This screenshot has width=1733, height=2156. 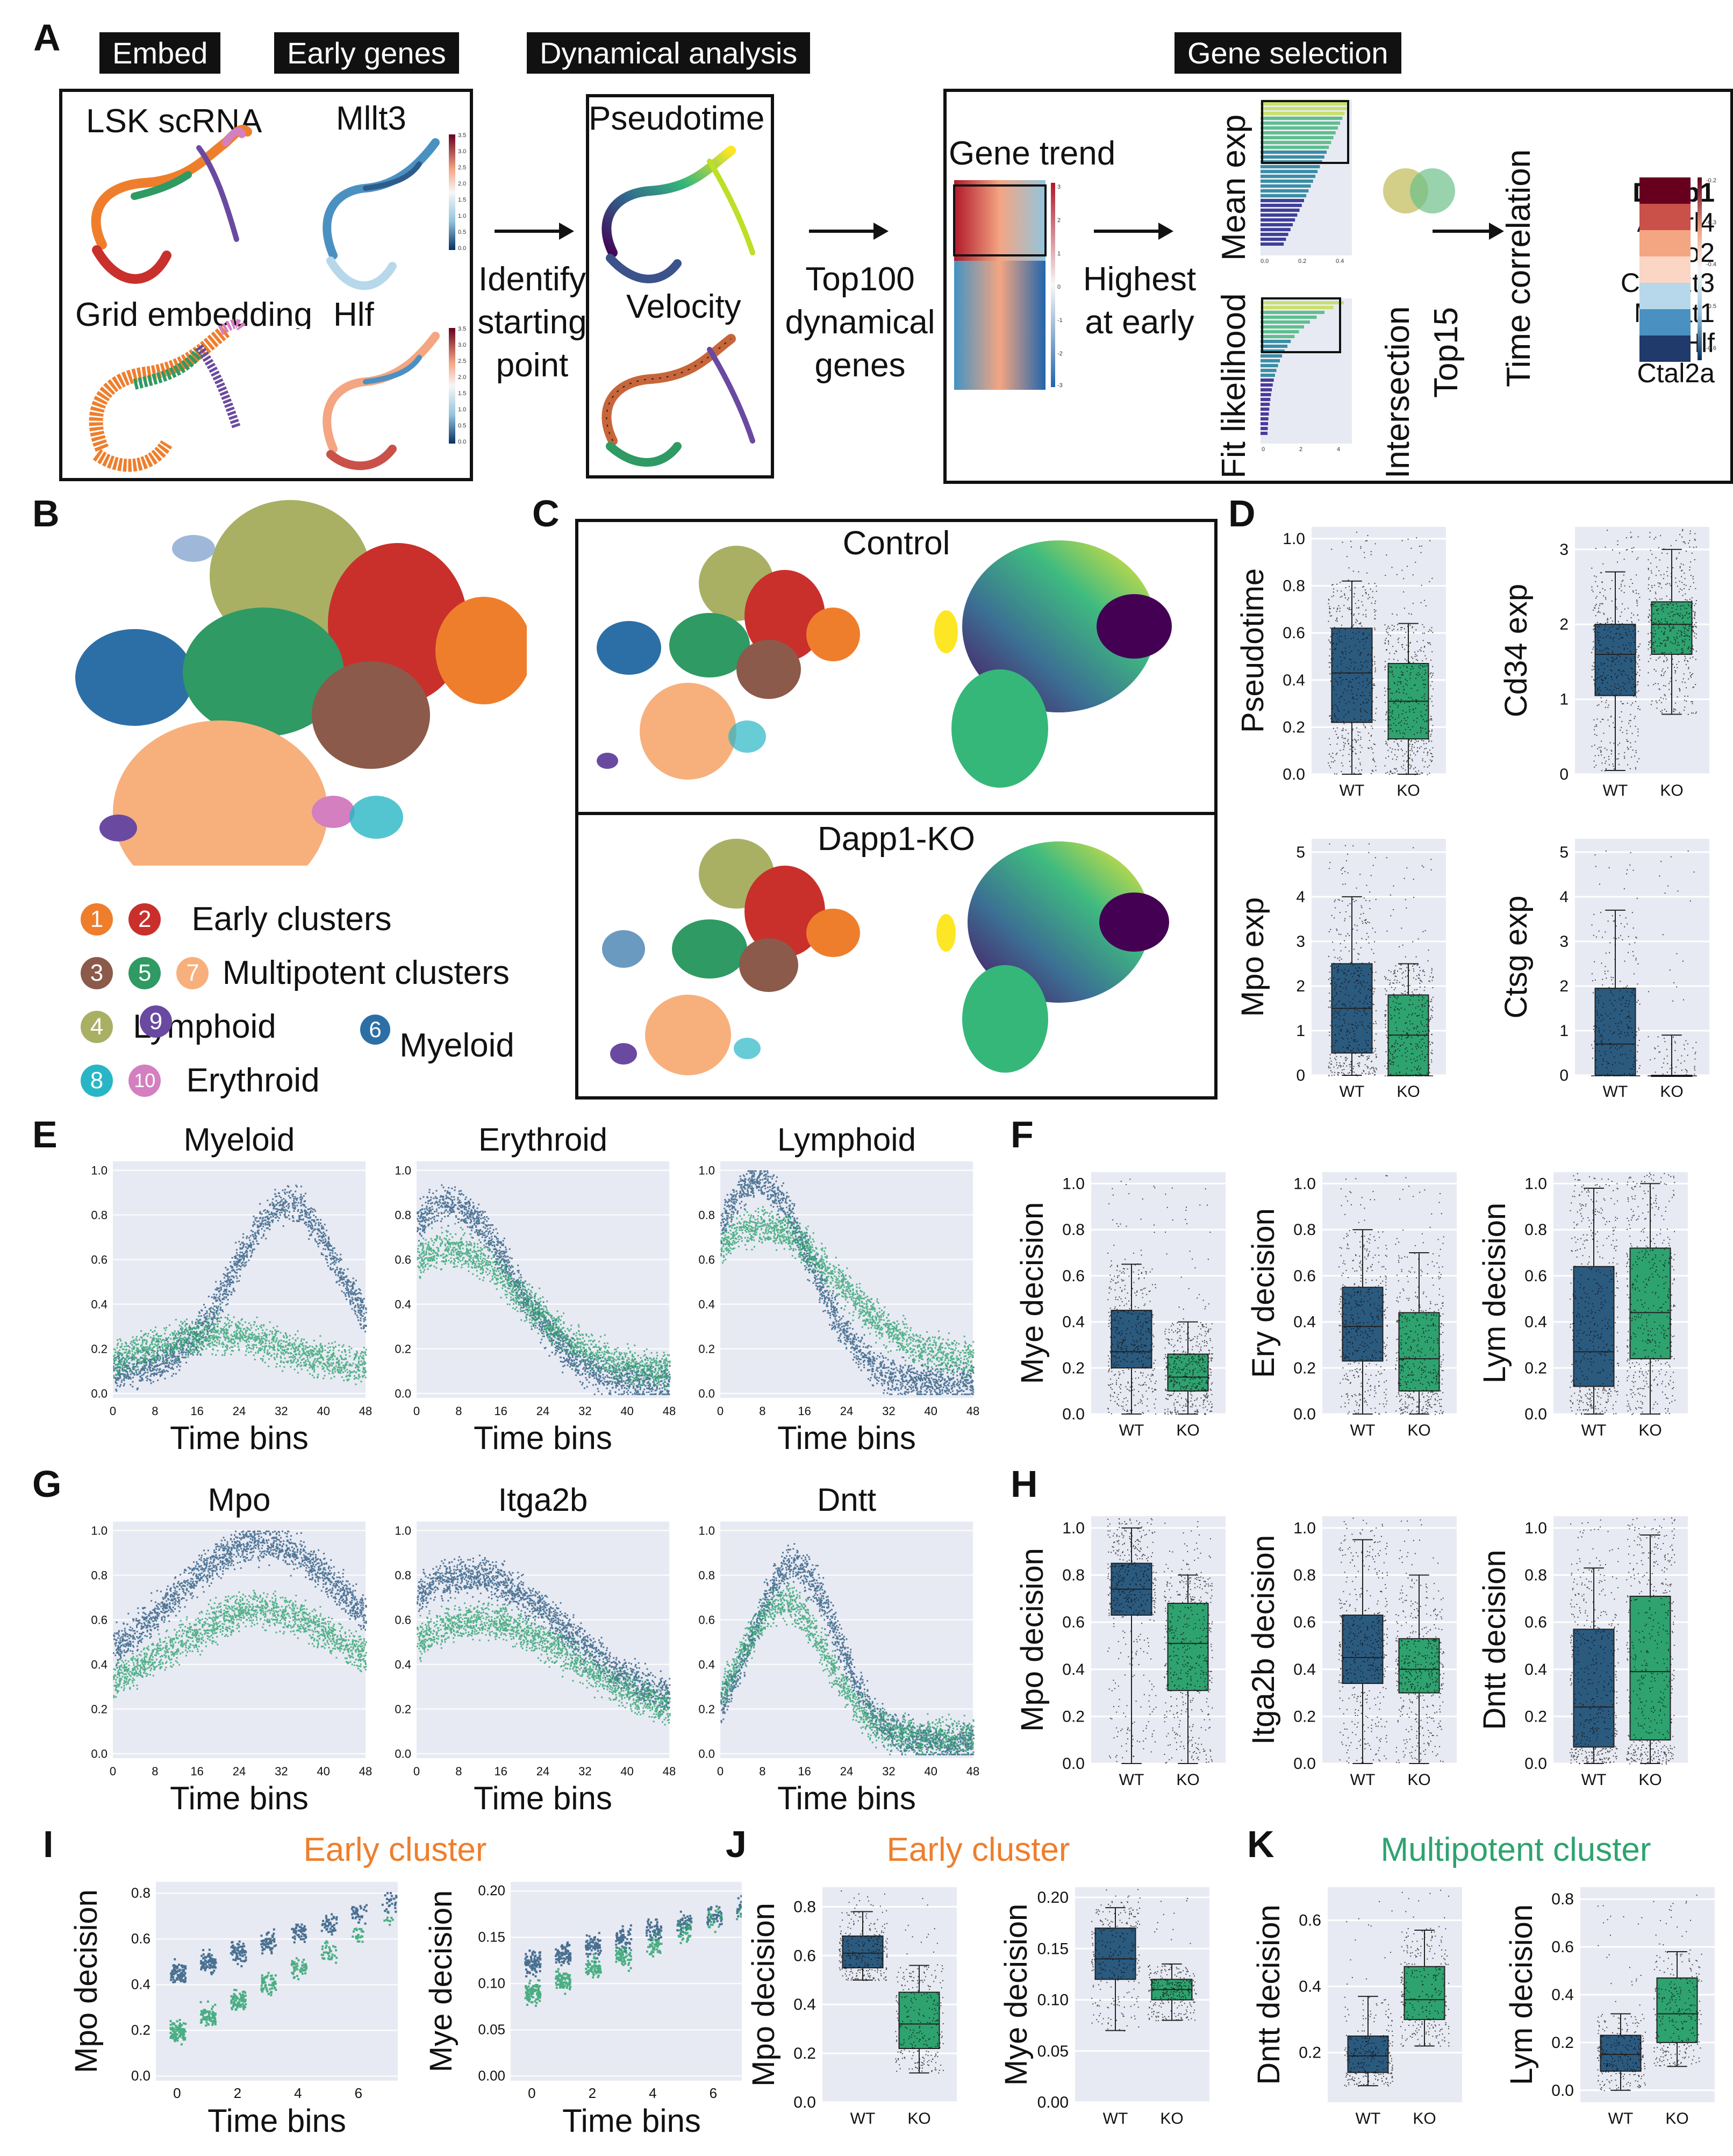 What do you see at coordinates (1261, 1844) in the screenshot?
I see `panel-letter-k: K` at bounding box center [1261, 1844].